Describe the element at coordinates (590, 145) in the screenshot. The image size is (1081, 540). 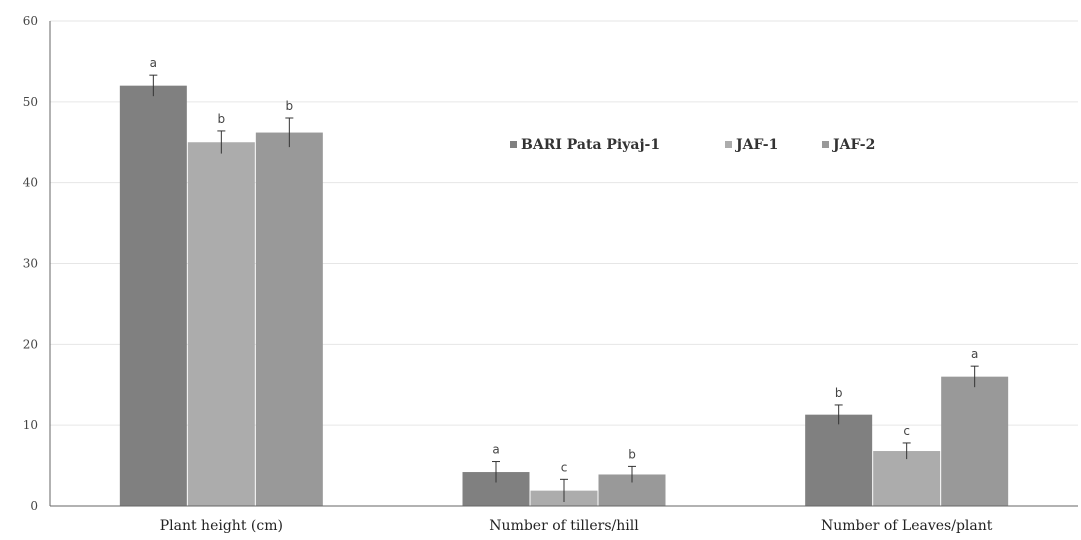
I see `legend-entry: BARI Pata Piyaj-1` at that location.